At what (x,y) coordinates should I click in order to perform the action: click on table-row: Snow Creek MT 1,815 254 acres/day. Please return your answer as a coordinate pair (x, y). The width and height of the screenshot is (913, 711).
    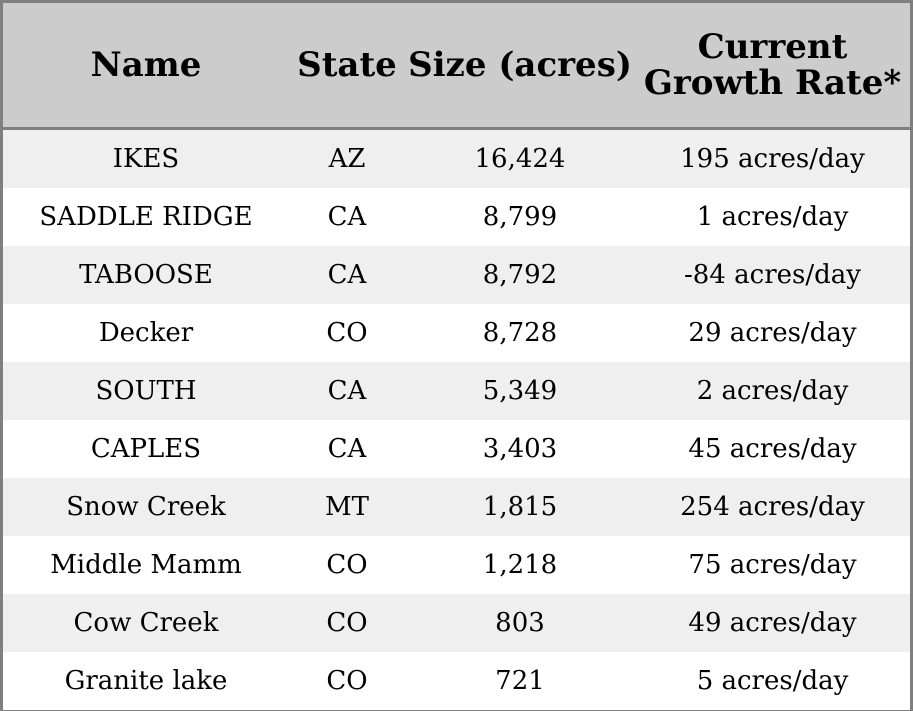
    Looking at the image, I should click on (456, 507).